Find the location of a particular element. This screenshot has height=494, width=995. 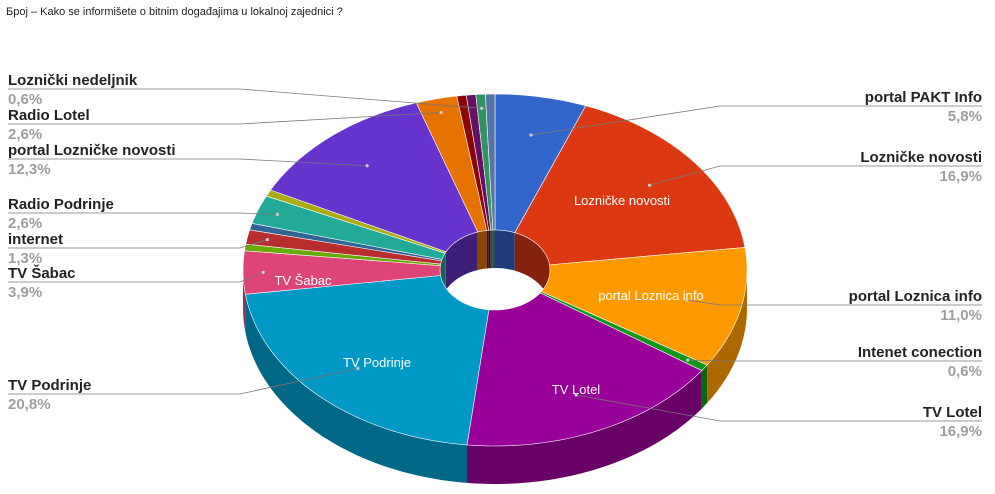

value-label: 20,8% is located at coordinates (29, 404).